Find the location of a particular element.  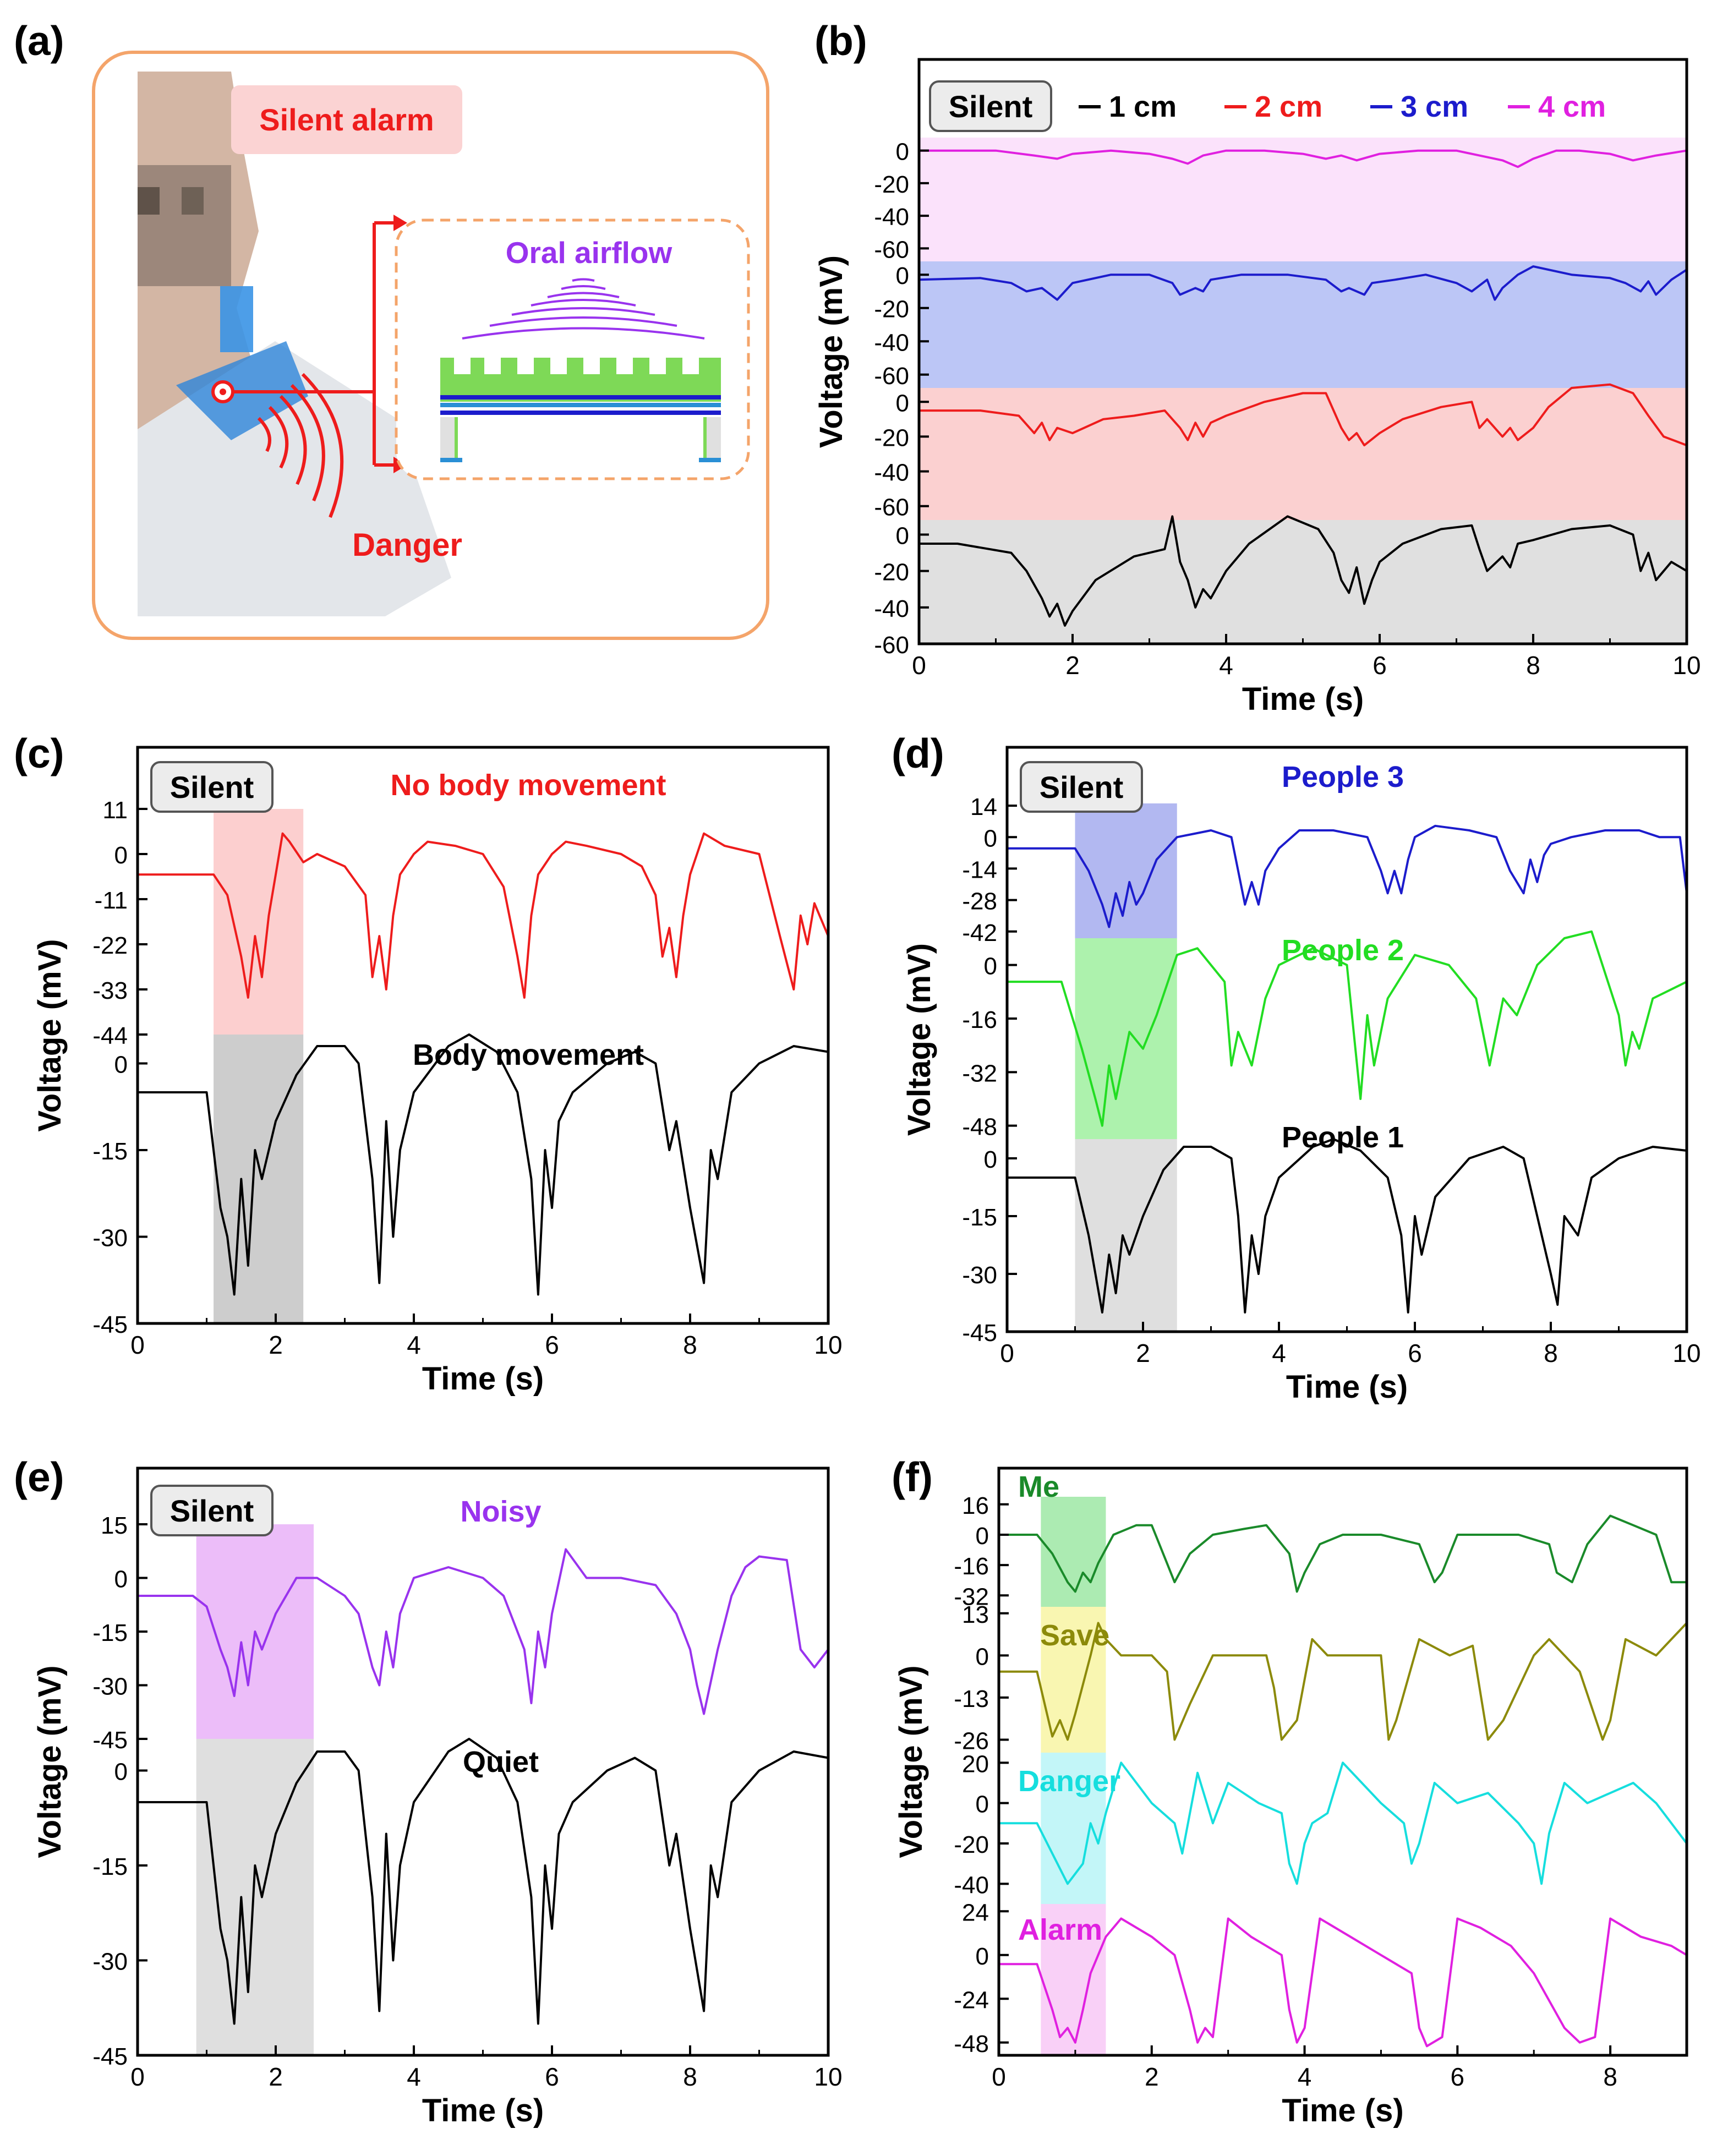

y-tick-label: -15 is located at coordinates (980, 1217).